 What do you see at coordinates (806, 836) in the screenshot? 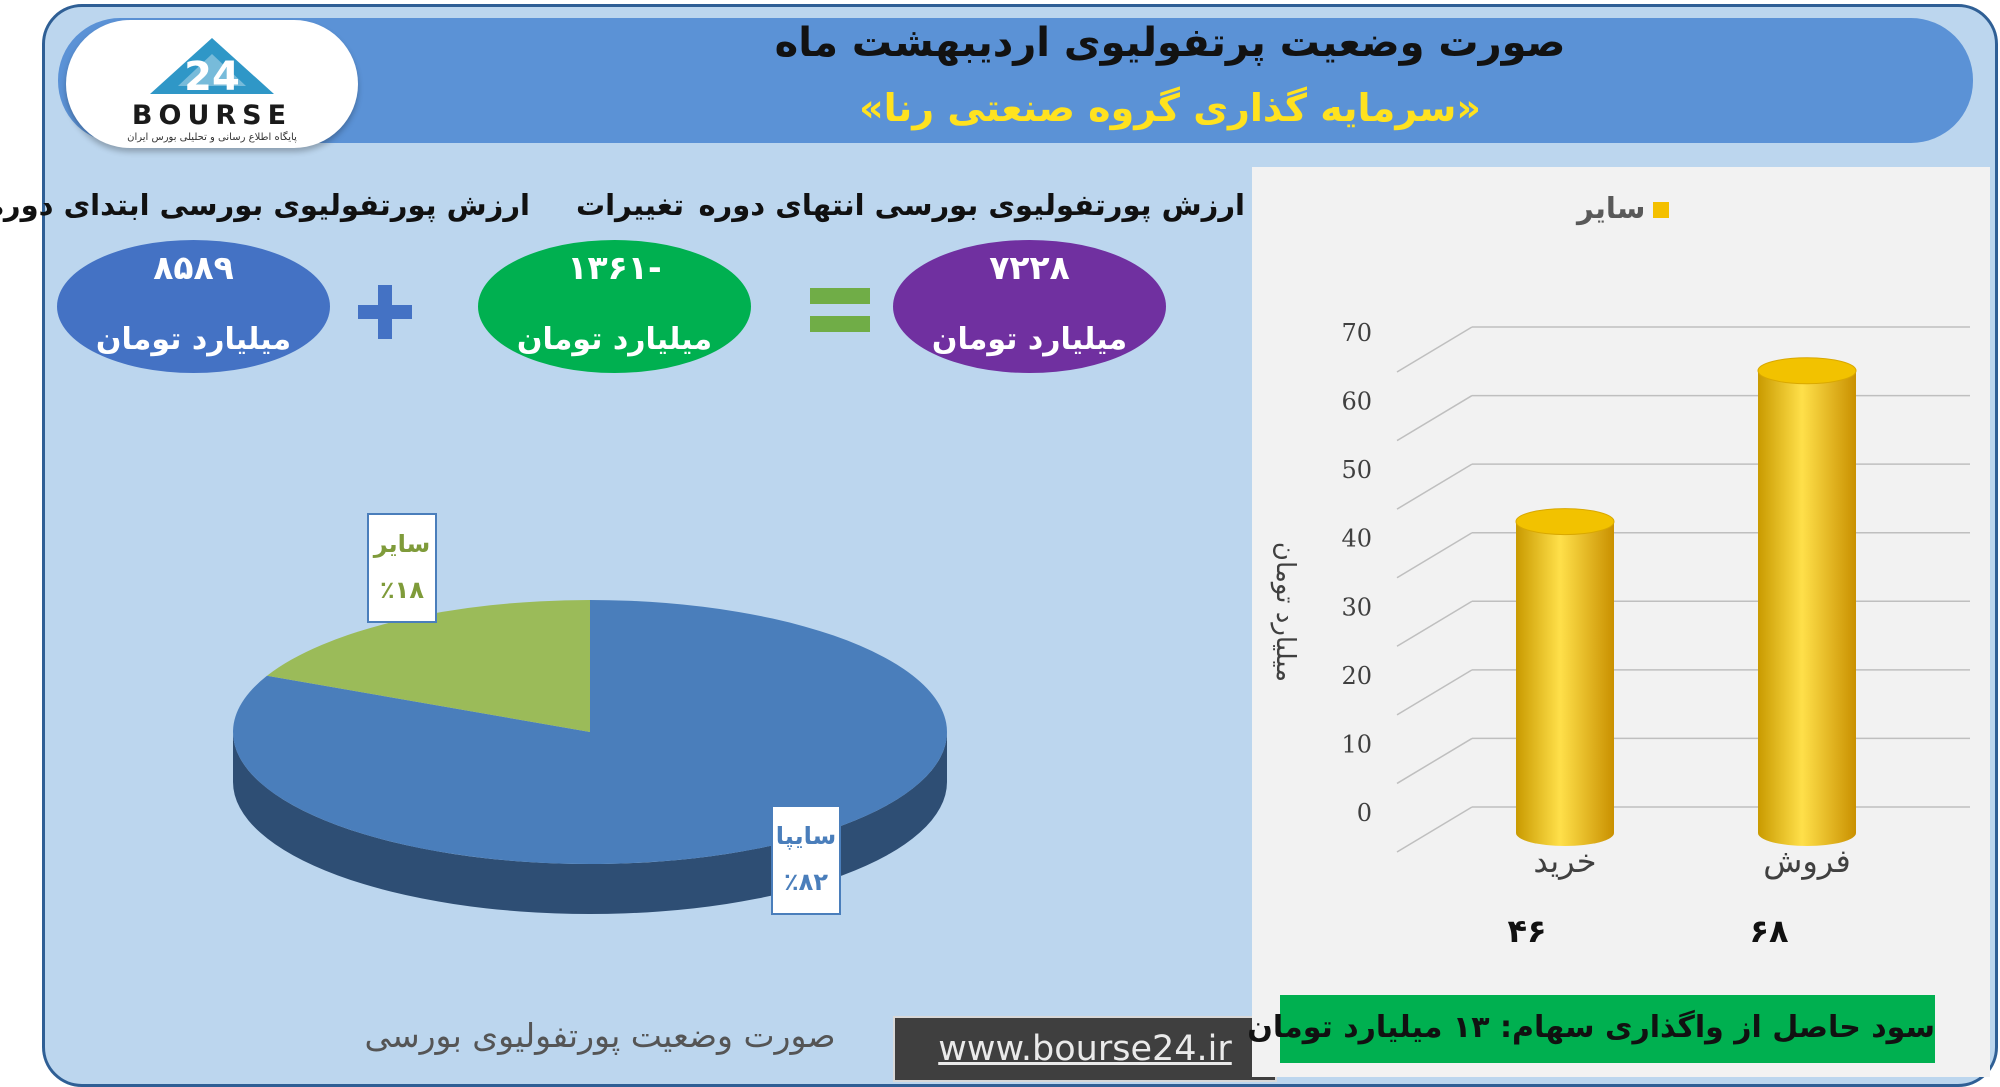
I see `pie-label-name-1: سایپا` at bounding box center [806, 836].